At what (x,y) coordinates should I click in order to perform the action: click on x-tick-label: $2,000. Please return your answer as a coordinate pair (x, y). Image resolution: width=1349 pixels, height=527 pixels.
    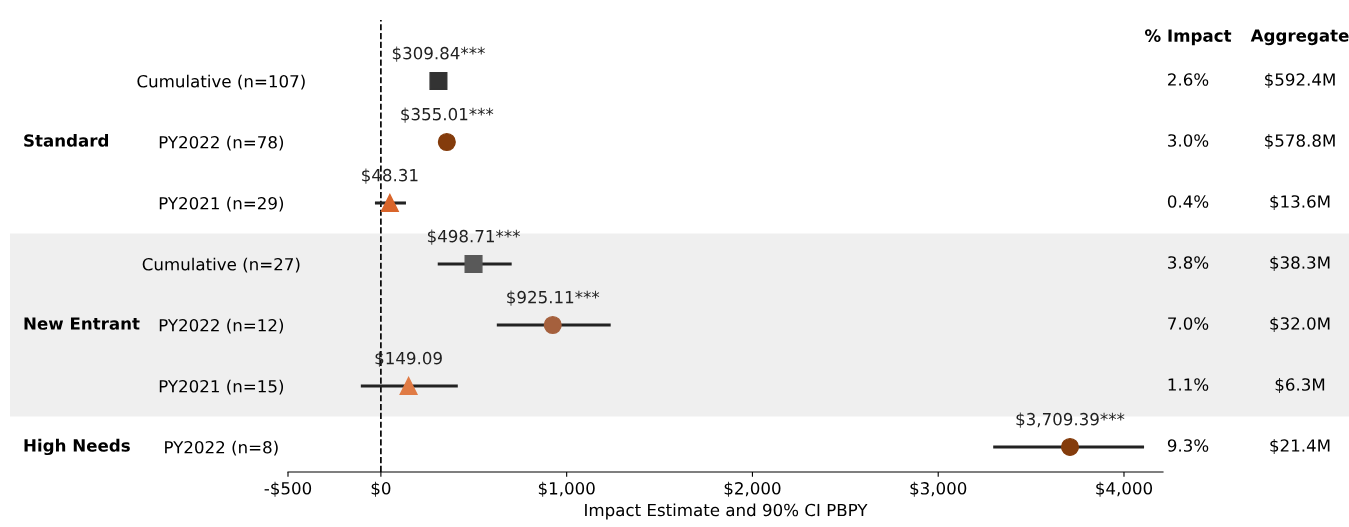
    Looking at the image, I should click on (752, 489).